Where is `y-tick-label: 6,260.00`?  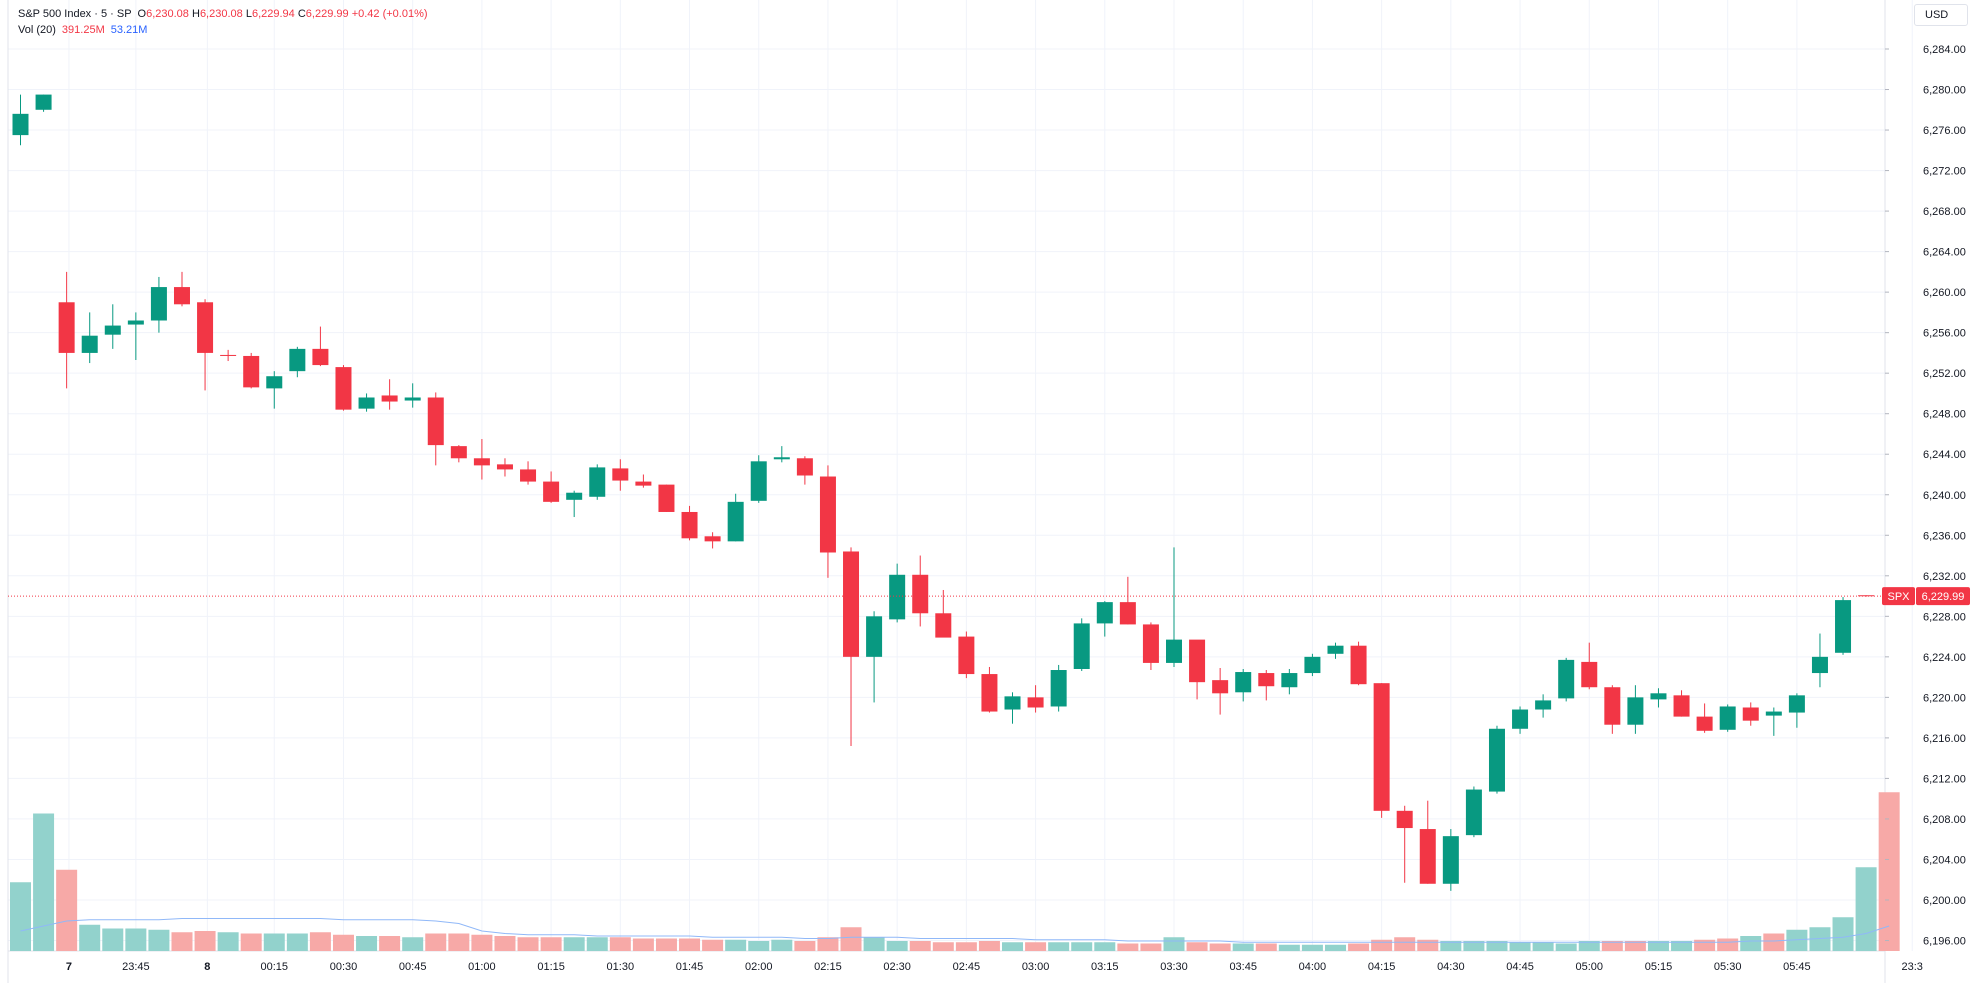
y-tick-label: 6,260.00 is located at coordinates (1944, 293).